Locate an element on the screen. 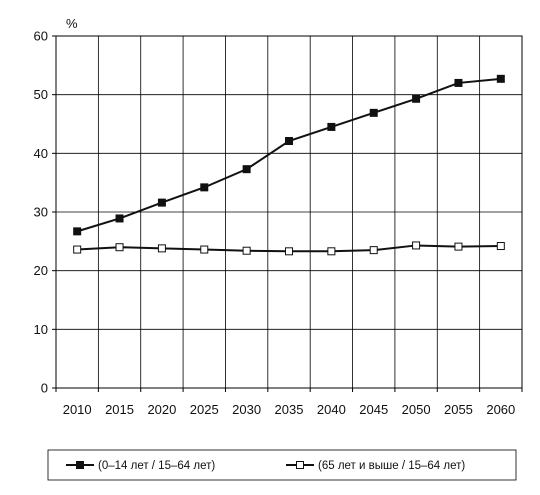 This screenshot has height=495, width=540. x-tick-label: 2020 is located at coordinates (161, 409).